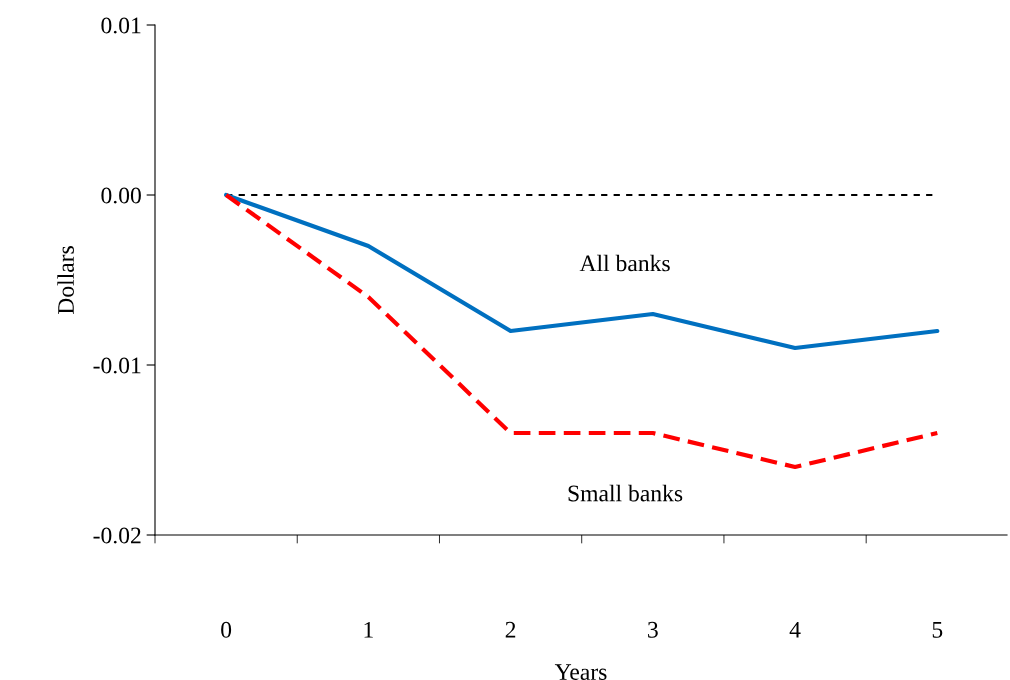  What do you see at coordinates (121, 195) in the screenshot?
I see `y-tick-label: 0.00` at bounding box center [121, 195].